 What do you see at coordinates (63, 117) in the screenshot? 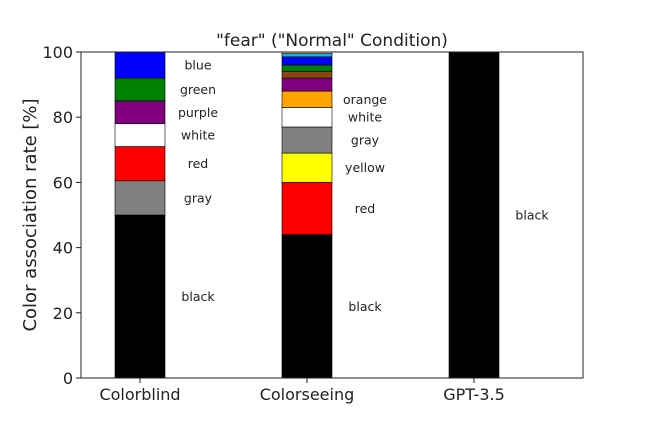
I see `y-tick-label: 80` at bounding box center [63, 117].